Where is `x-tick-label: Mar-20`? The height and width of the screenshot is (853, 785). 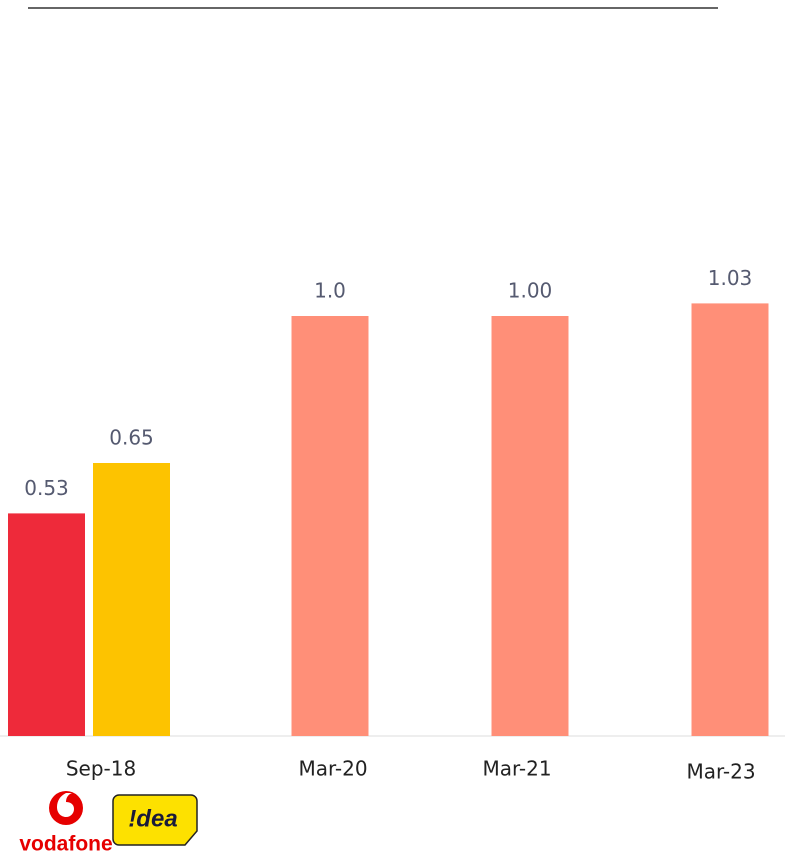
x-tick-label: Mar-20 is located at coordinates (332, 769).